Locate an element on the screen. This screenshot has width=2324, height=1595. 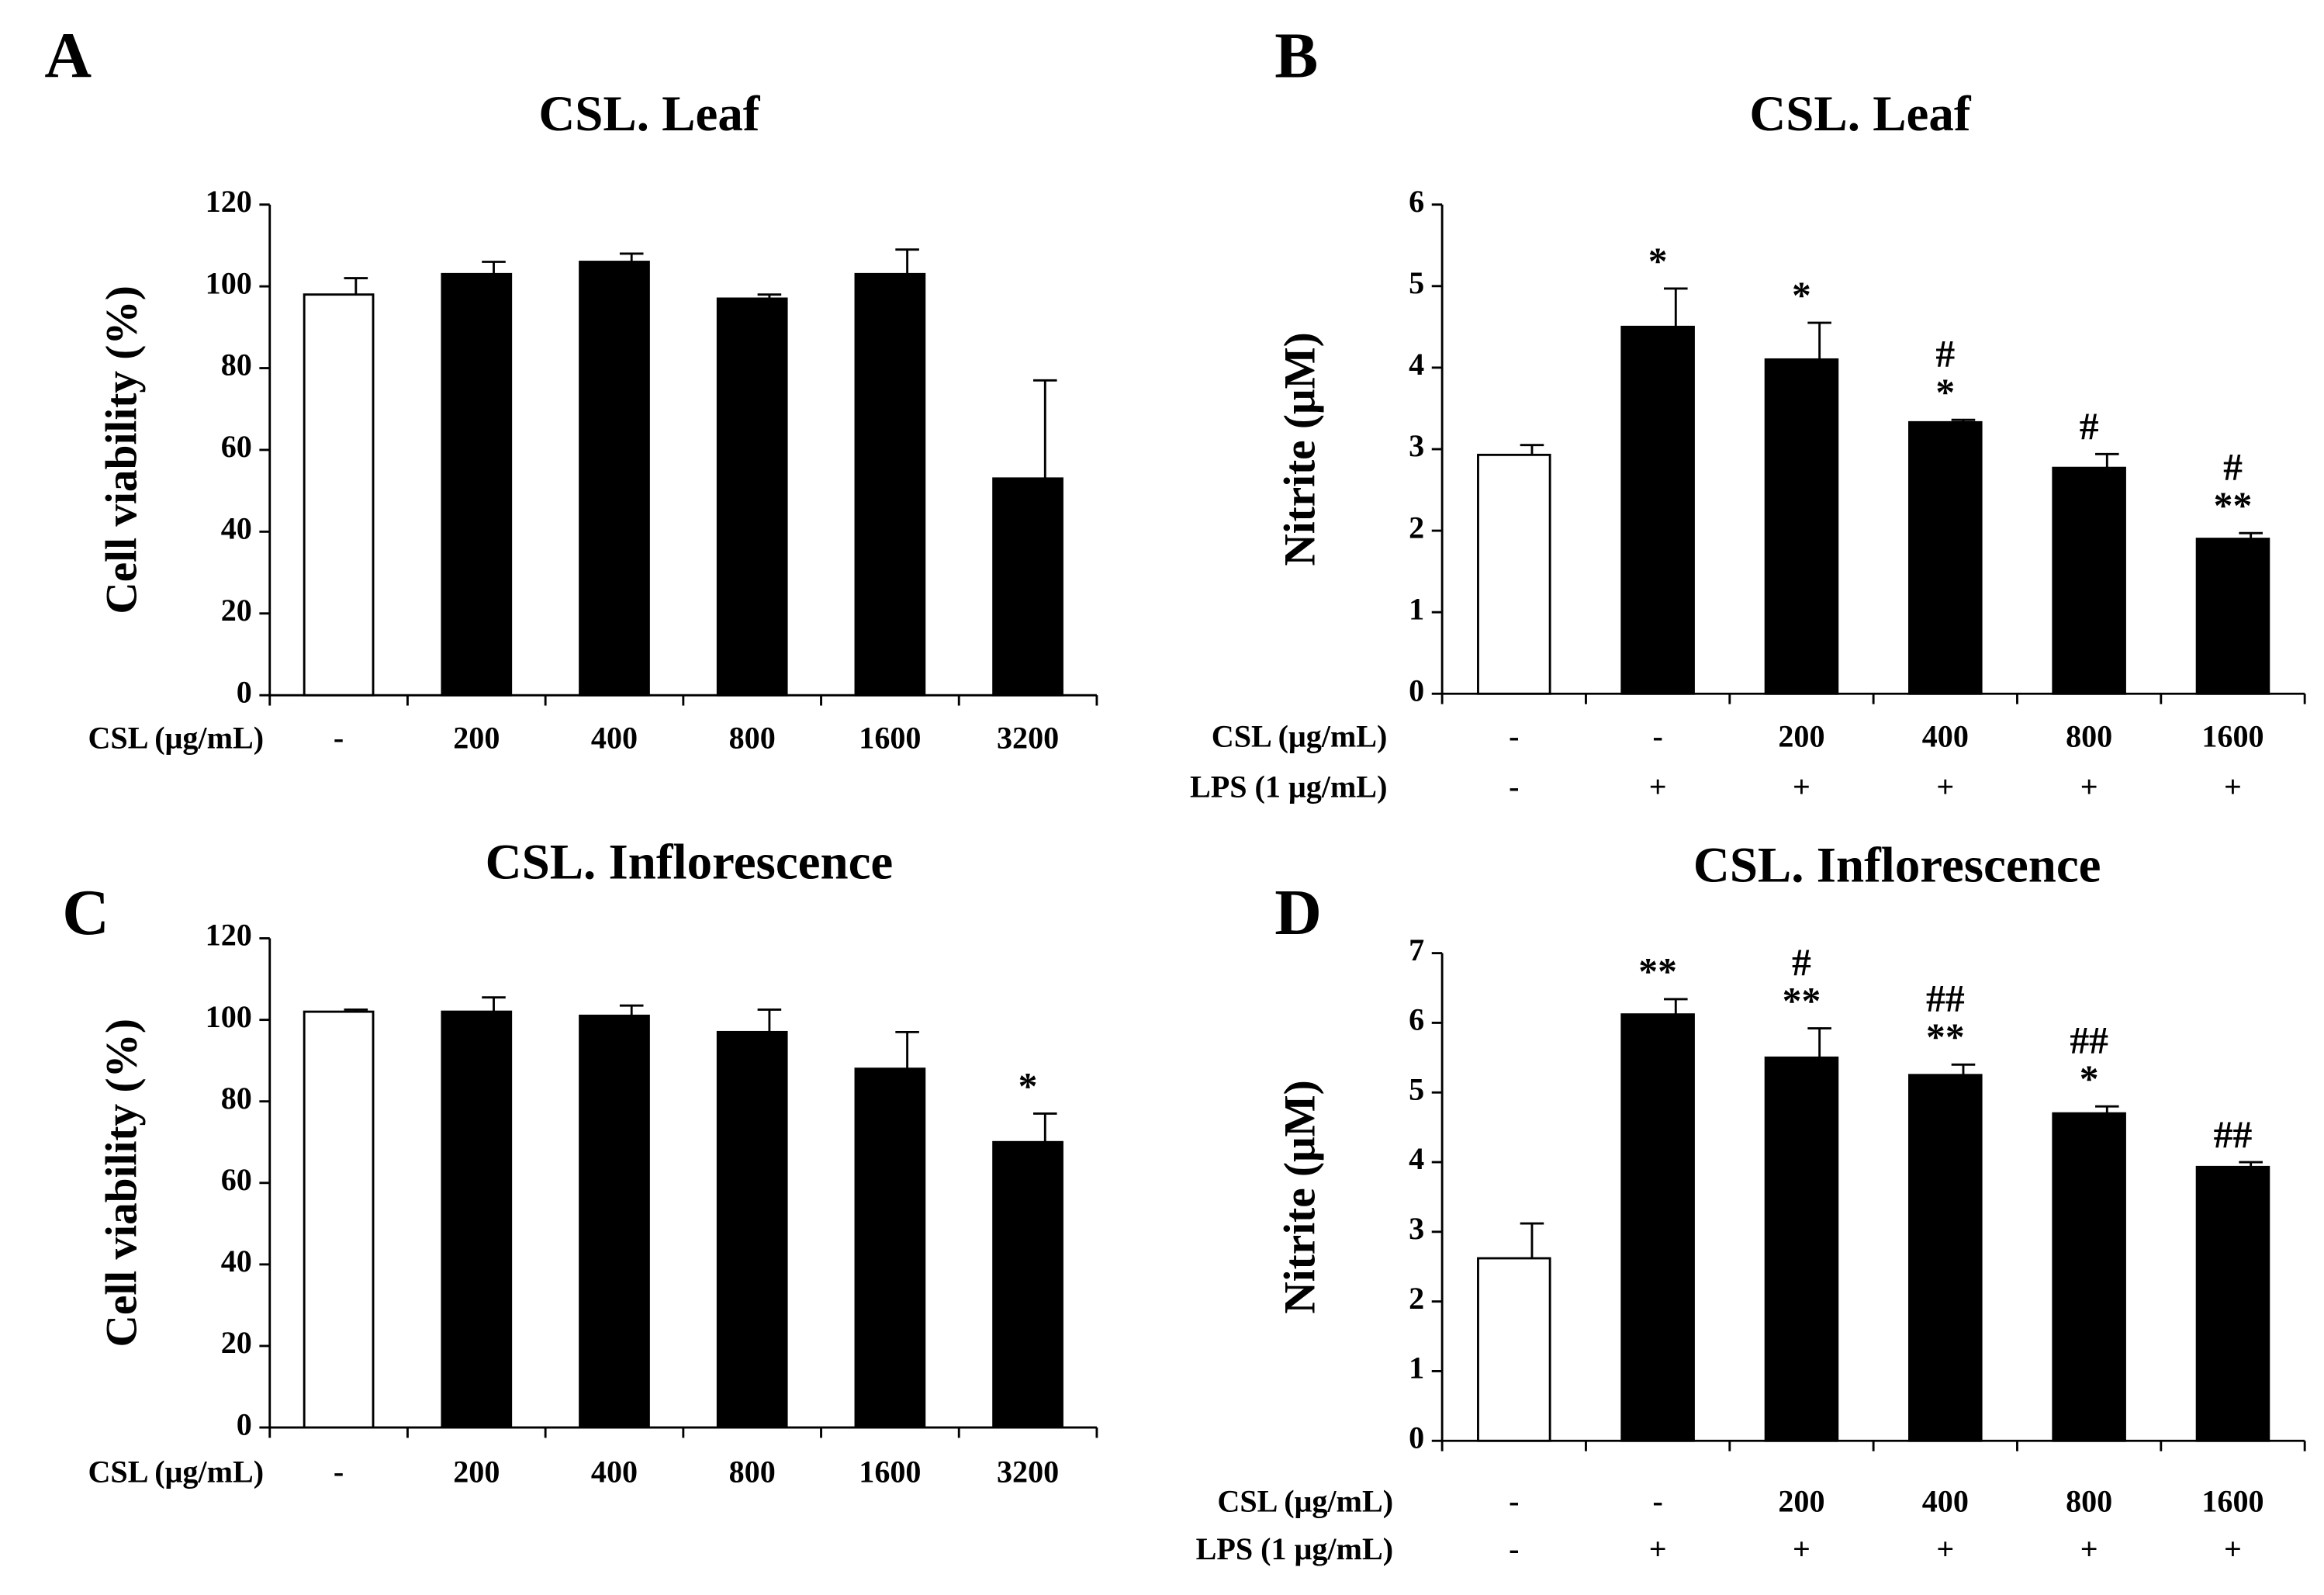
row-label: LPS (1 μg/mL) is located at coordinates (1288, 787).